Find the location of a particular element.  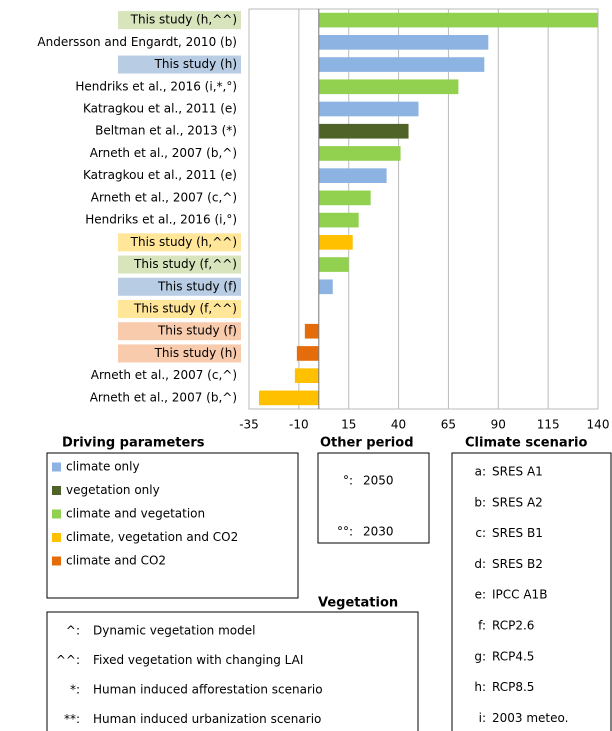

legend-key: e: is located at coordinates (480, 595).